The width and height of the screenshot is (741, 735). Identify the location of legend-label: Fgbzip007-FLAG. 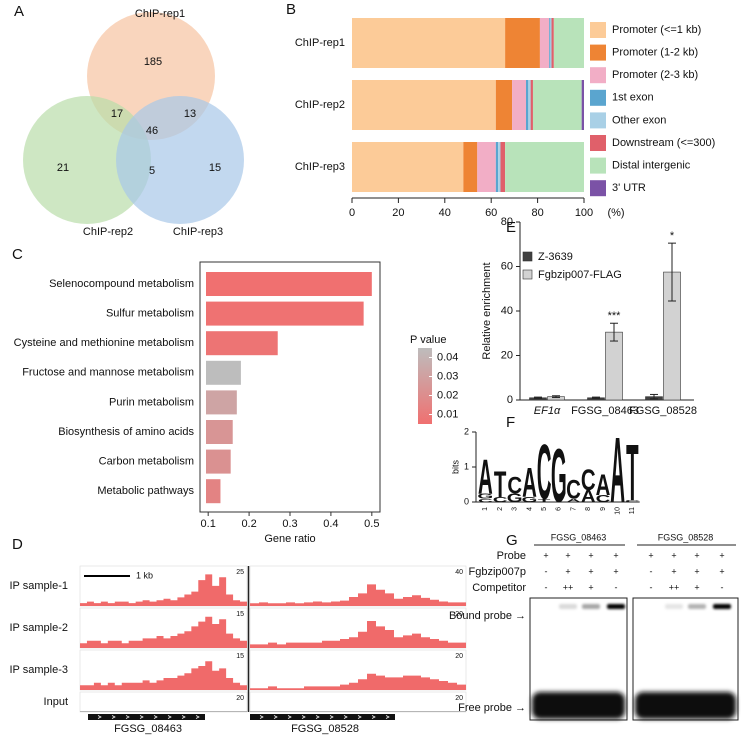
(580, 275).